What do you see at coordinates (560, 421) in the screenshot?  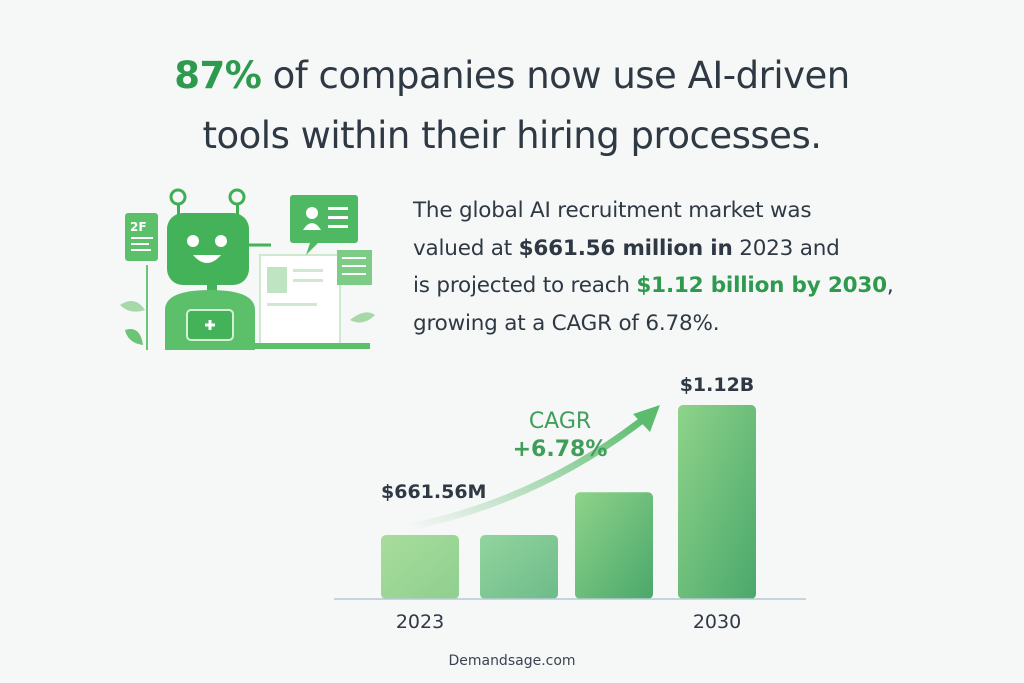 I see `cagr-label: CAGR` at bounding box center [560, 421].